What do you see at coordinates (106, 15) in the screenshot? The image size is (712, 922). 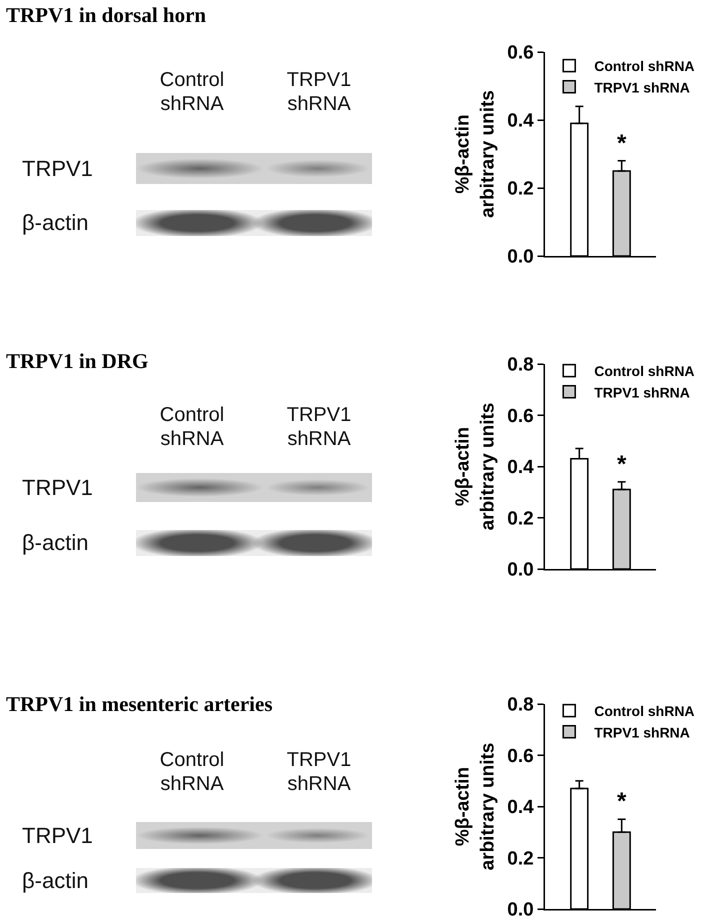 I see `text: TRPV1 in dorsal horn` at bounding box center [106, 15].